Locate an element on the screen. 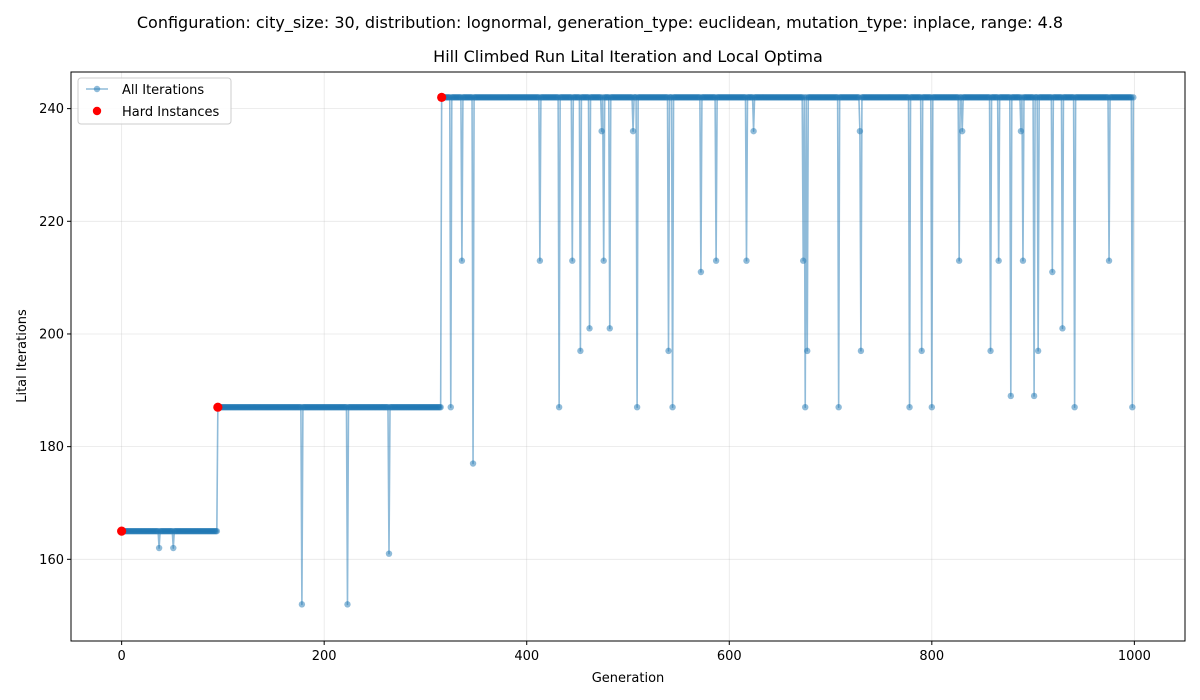  x-axis: 0 200 400 600 800 1000 is located at coordinates (634, 652).